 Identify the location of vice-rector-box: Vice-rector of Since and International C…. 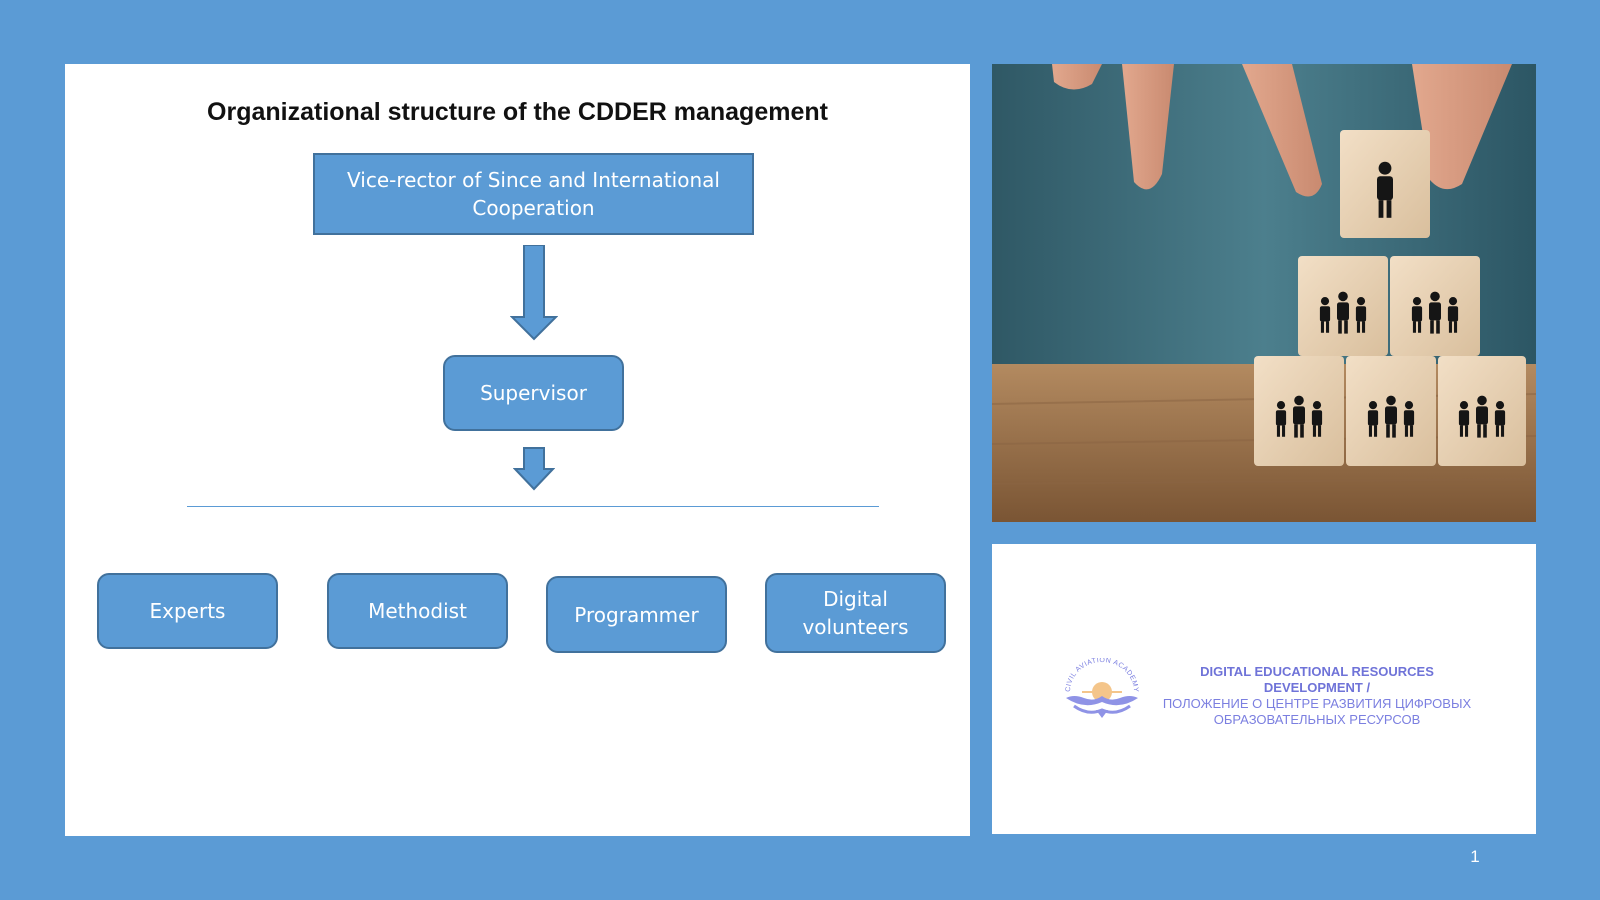
(533, 194).